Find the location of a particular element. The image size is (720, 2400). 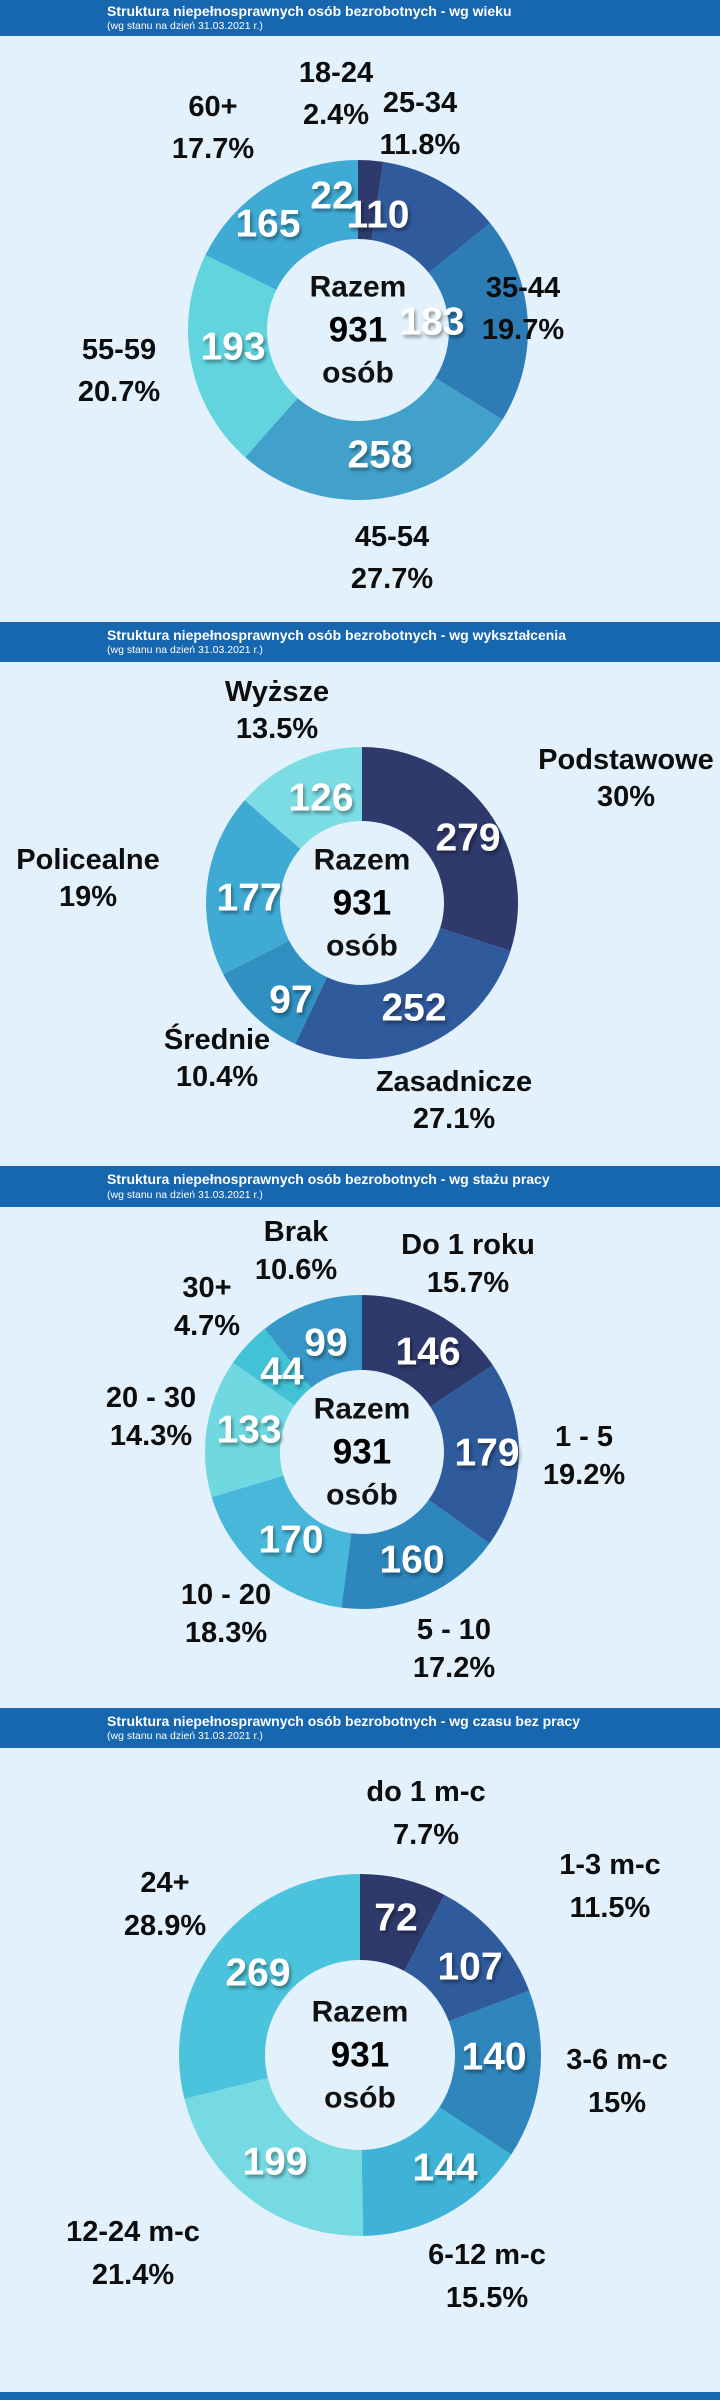

segment-3-6 m-c is located at coordinates (490, 2072).